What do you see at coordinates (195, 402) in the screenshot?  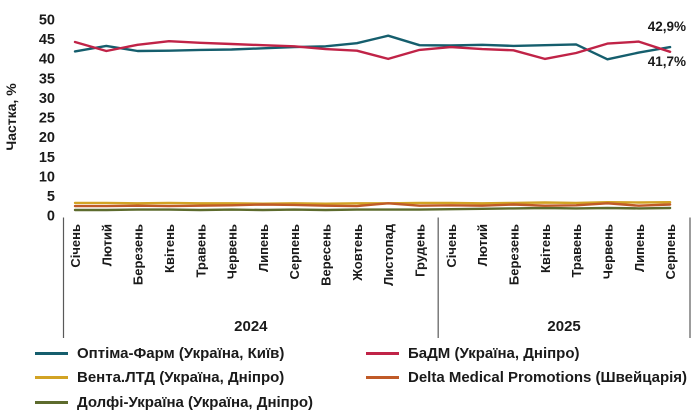 I see `legend-label: Долфі-Україна (Україна, Дніпро)` at bounding box center [195, 402].